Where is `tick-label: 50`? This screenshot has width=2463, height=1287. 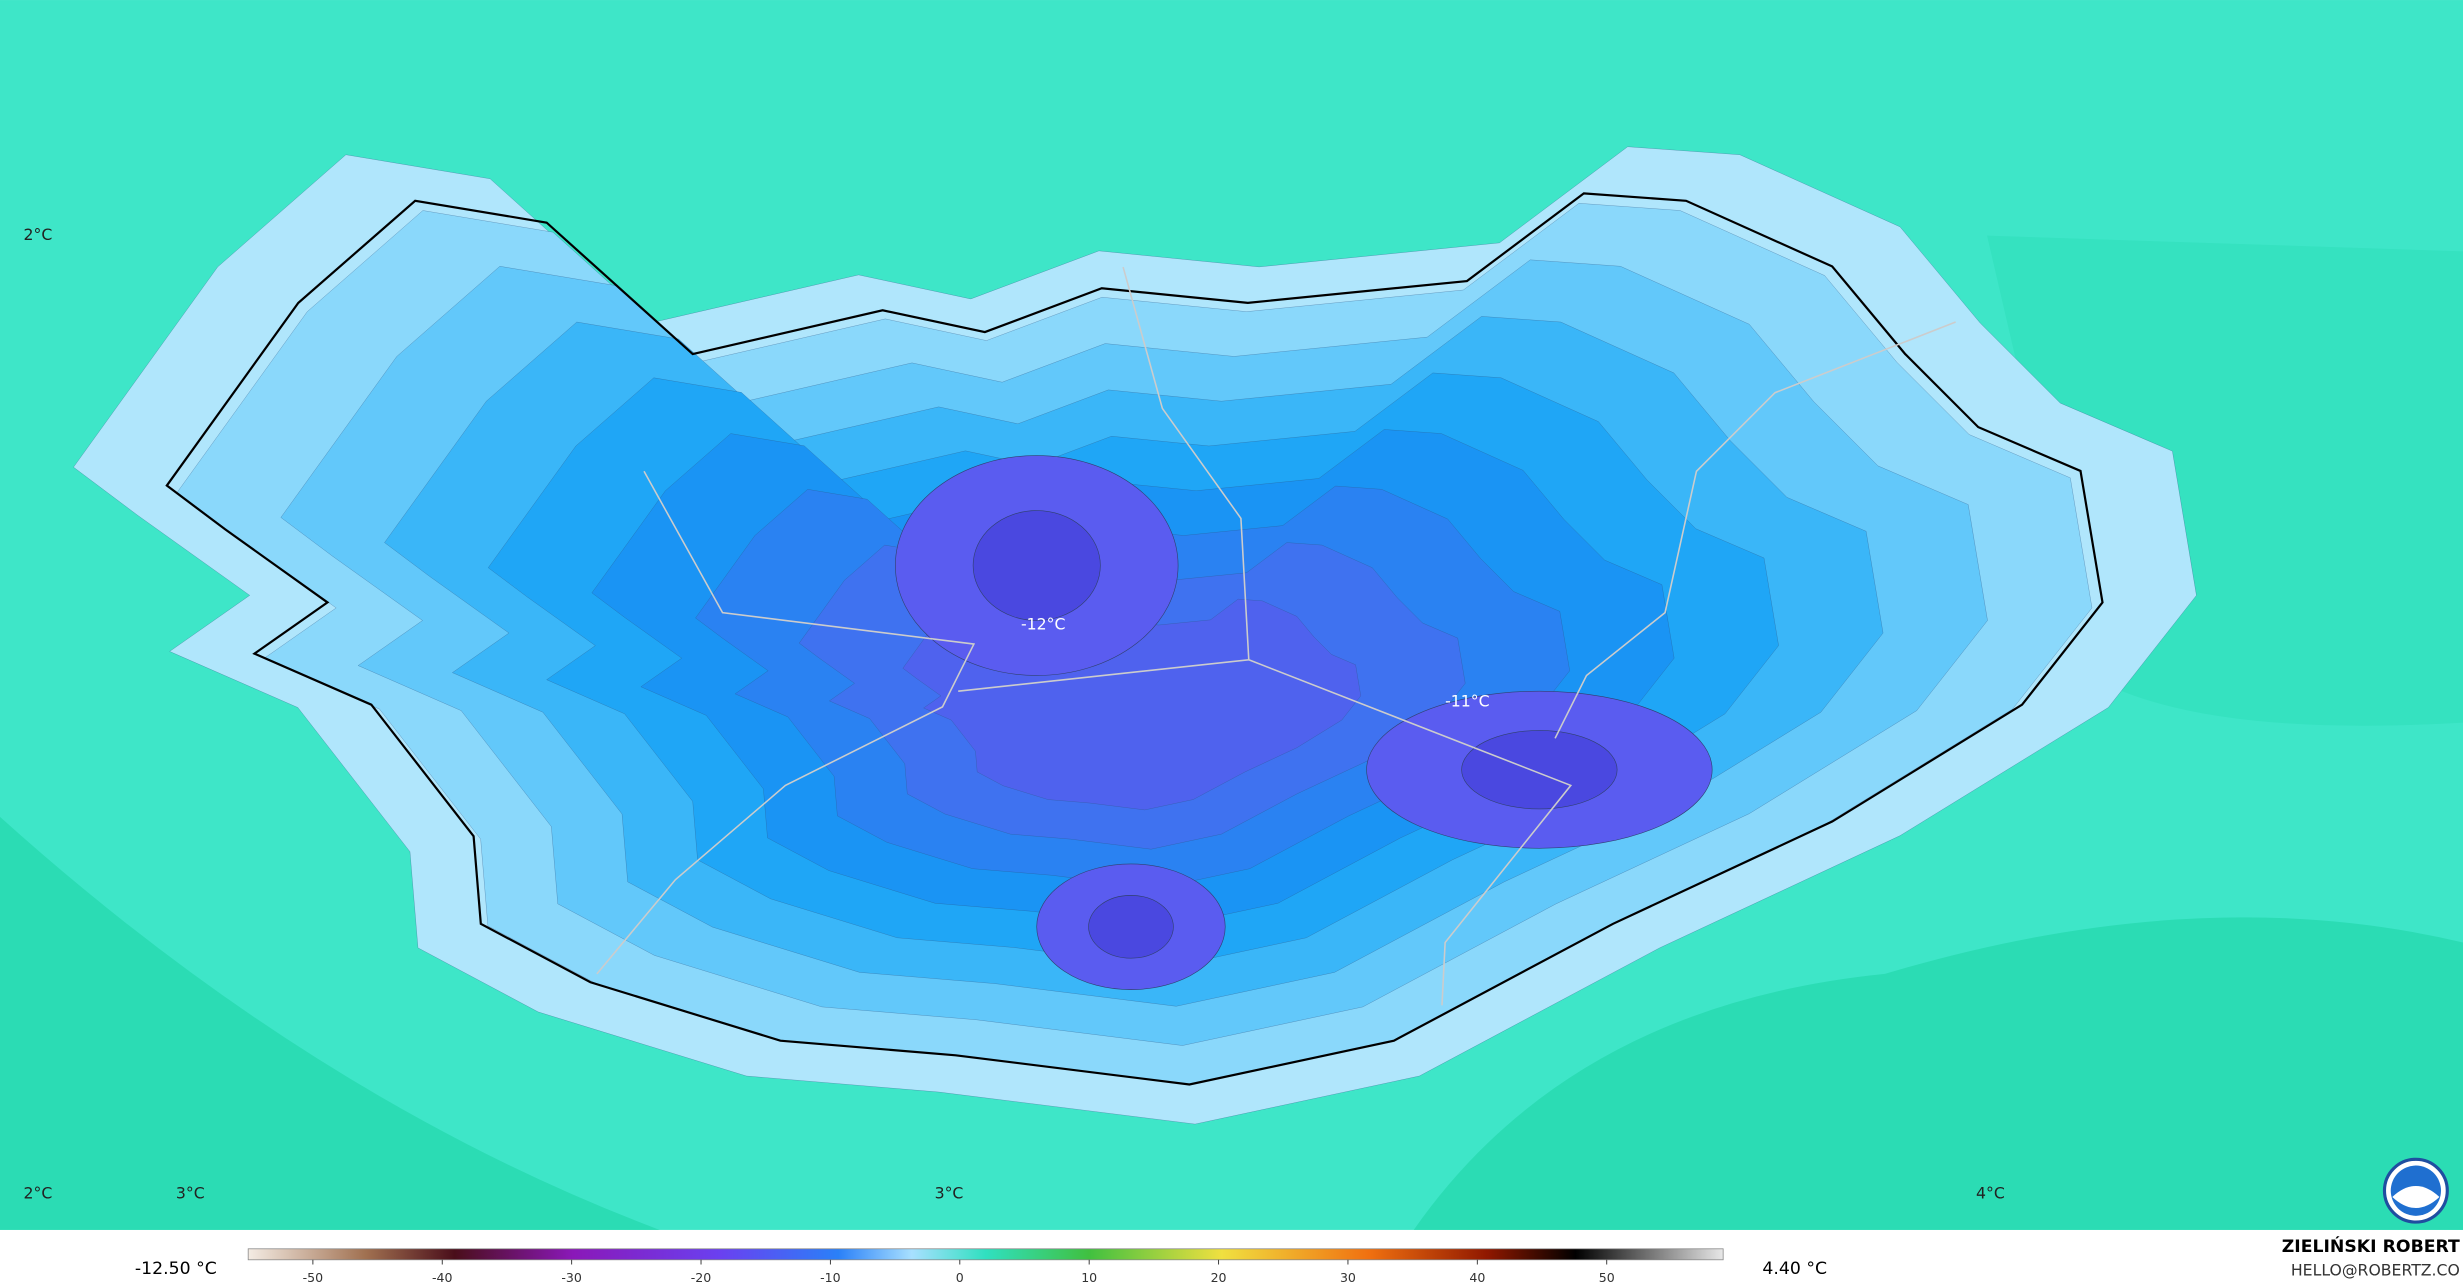 tick-label: 50 is located at coordinates (1607, 1277).